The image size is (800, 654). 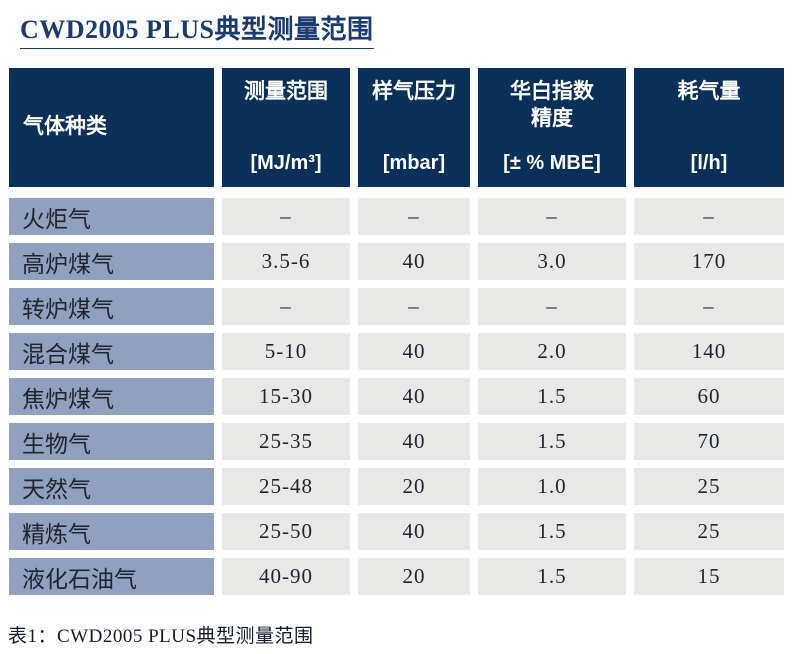 I want to click on value-cell: 40-90, so click(x=286, y=576).